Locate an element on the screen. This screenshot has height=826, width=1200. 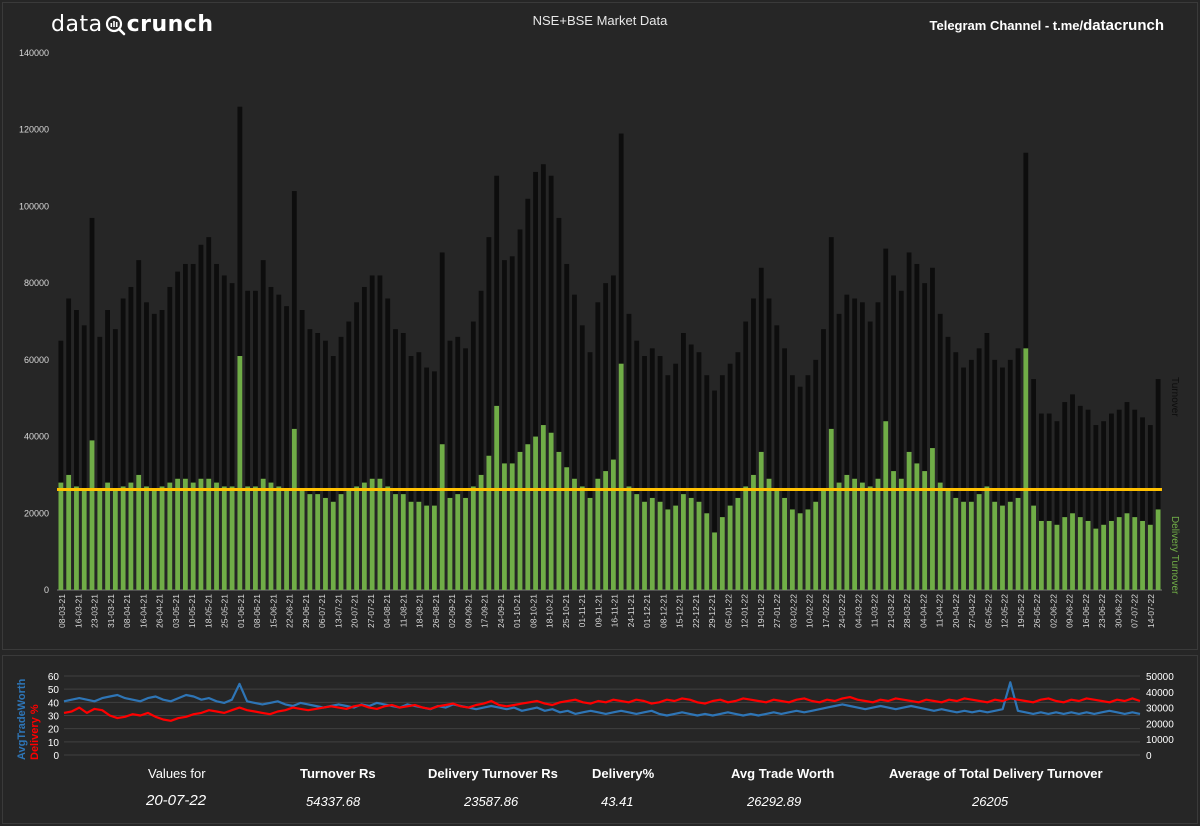
x-tick-label: 24-09-21 is located at coordinates (501, 611).